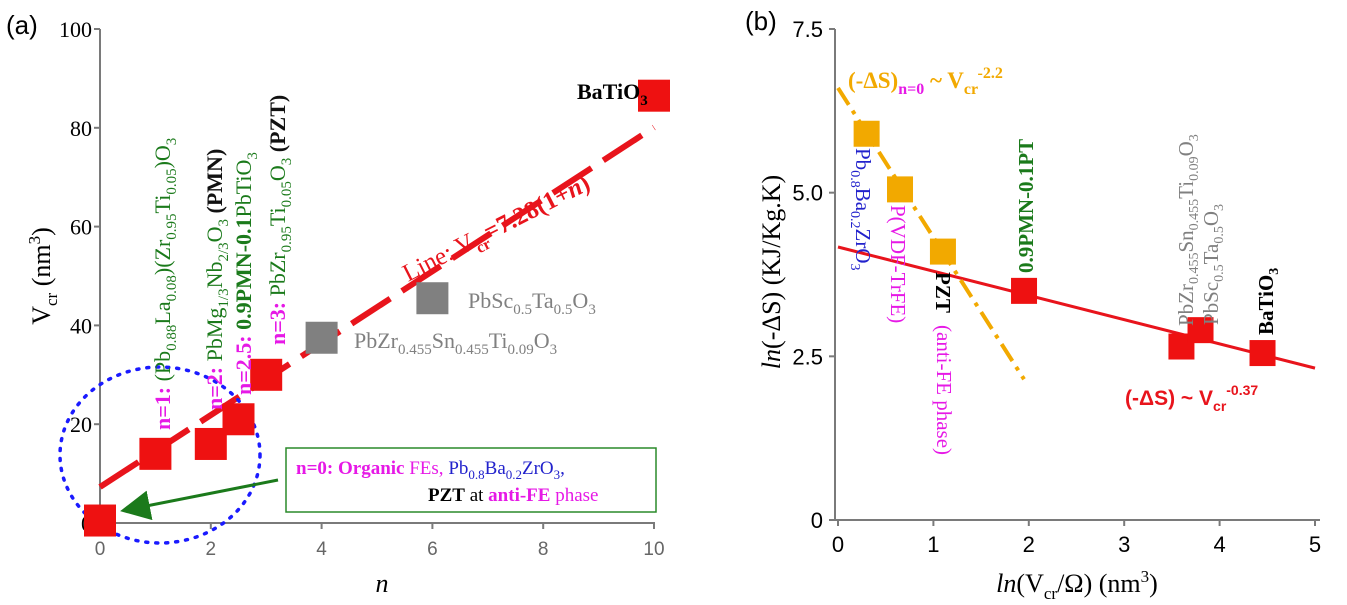  I want to click on panel-a-y-label: Vcr (nm3), so click(43, 276).